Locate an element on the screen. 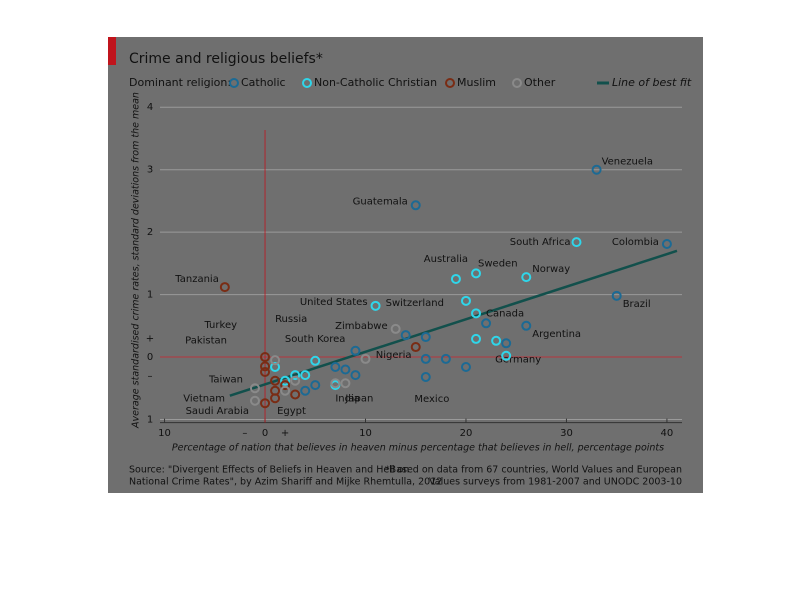 The width and height of the screenshot is (810, 592). point-label: Japan is located at coordinates (358, 398).